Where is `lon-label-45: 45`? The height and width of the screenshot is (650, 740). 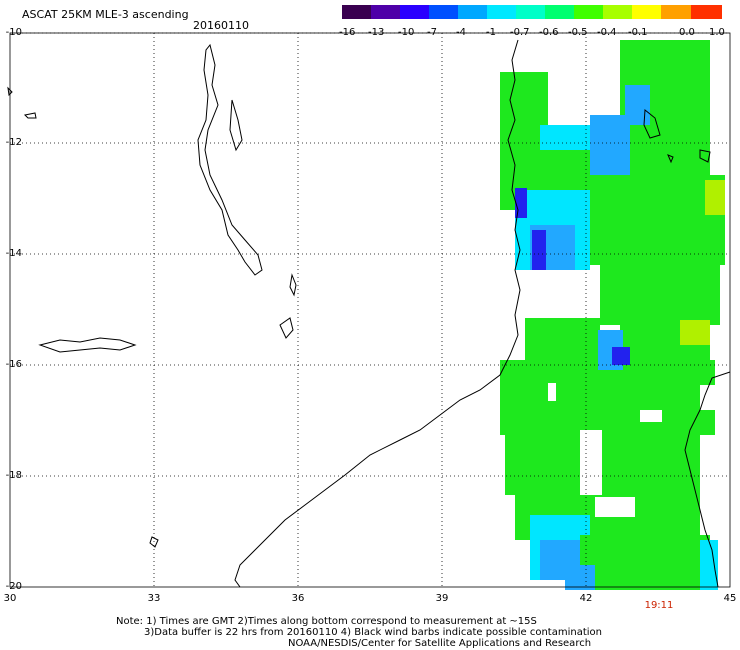
lon-label-45: 45 is located at coordinates (730, 598).